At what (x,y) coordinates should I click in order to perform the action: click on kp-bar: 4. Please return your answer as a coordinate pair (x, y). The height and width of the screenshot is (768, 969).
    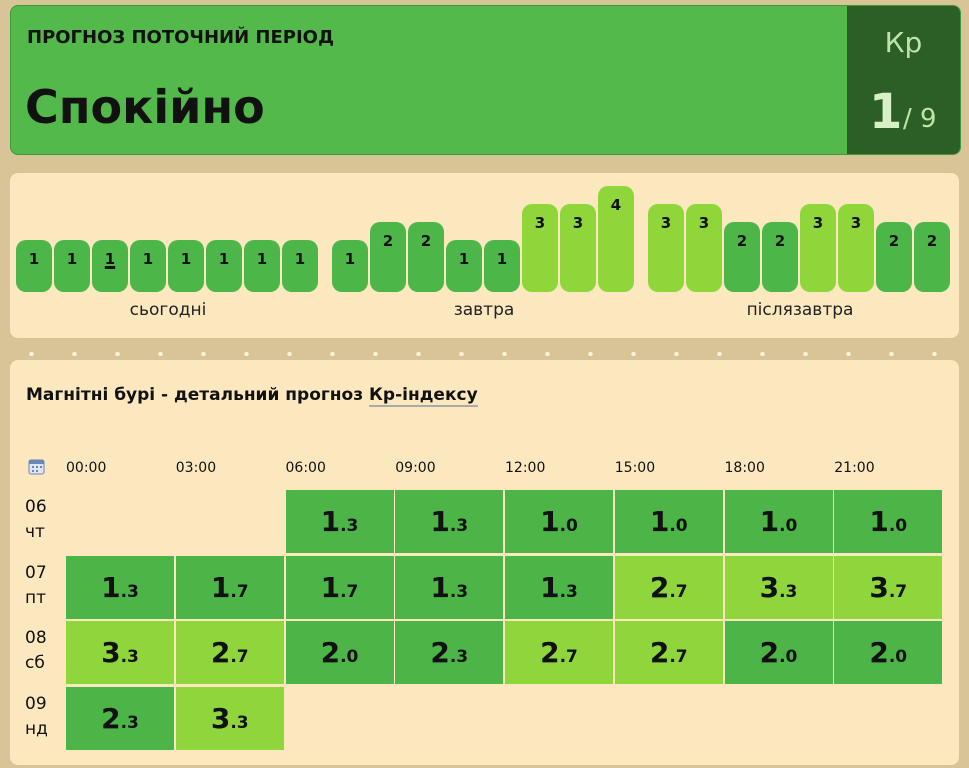
    Looking at the image, I should click on (616, 239).